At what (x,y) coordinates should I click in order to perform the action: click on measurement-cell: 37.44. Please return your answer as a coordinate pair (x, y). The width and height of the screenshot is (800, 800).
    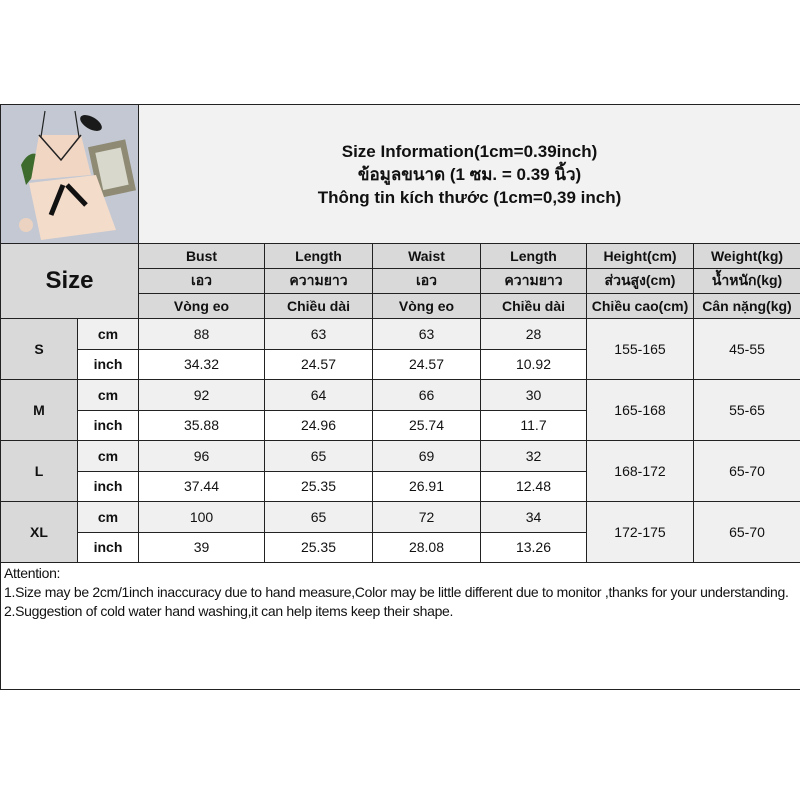
    Looking at the image, I should click on (201, 486).